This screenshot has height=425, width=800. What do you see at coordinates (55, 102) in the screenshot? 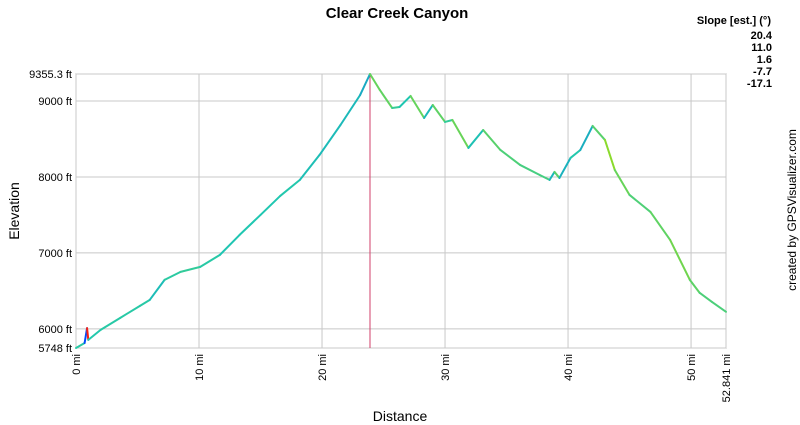
I see `y-tick-label: 9000 ft` at bounding box center [55, 102].